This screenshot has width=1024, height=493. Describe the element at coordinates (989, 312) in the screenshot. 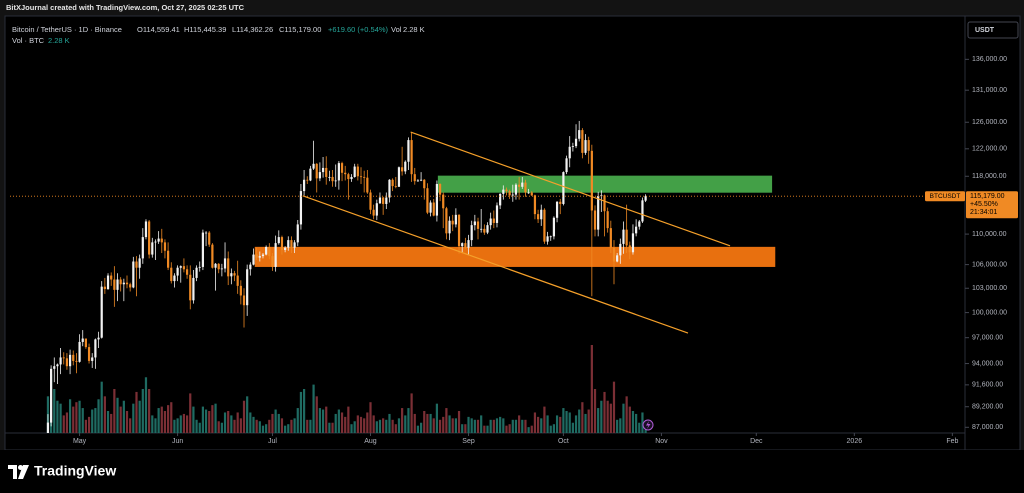

I see `y-tick-label: 100,000.00` at that location.